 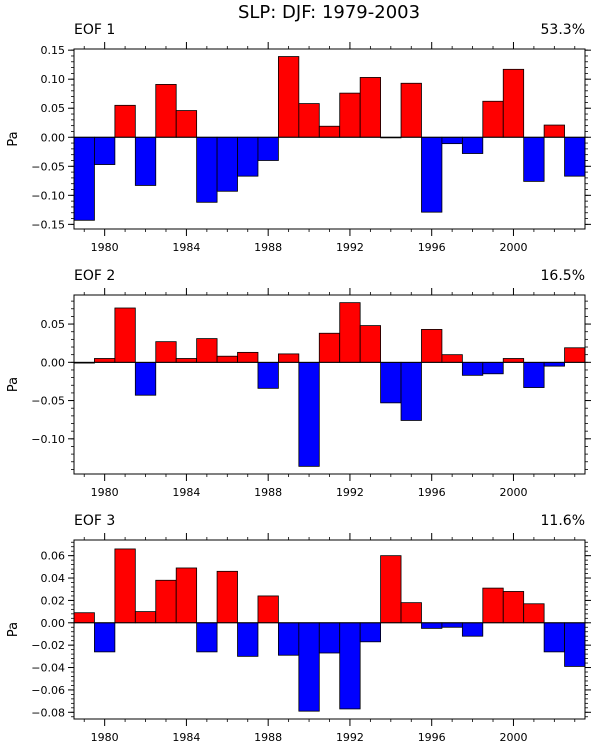 I want to click on panel-label: EOF 1, so click(x=94, y=30).